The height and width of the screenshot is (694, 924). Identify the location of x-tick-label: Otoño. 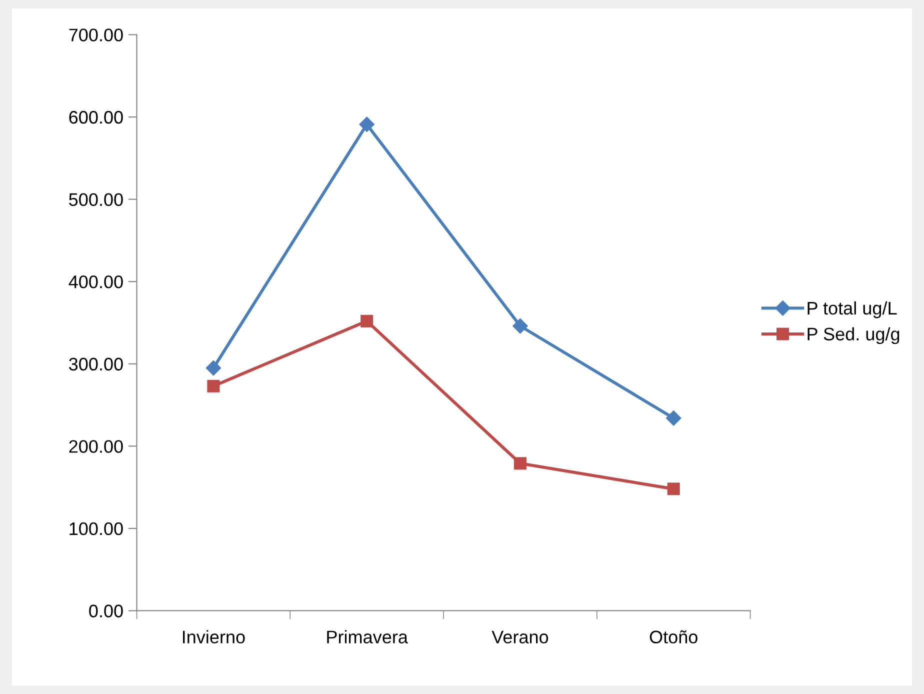
(674, 637).